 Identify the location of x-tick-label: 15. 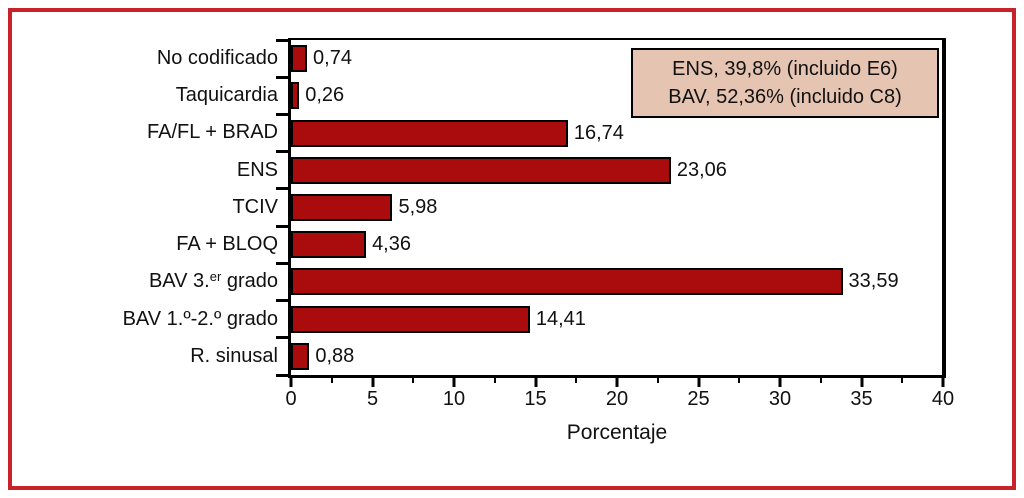
(535, 399).